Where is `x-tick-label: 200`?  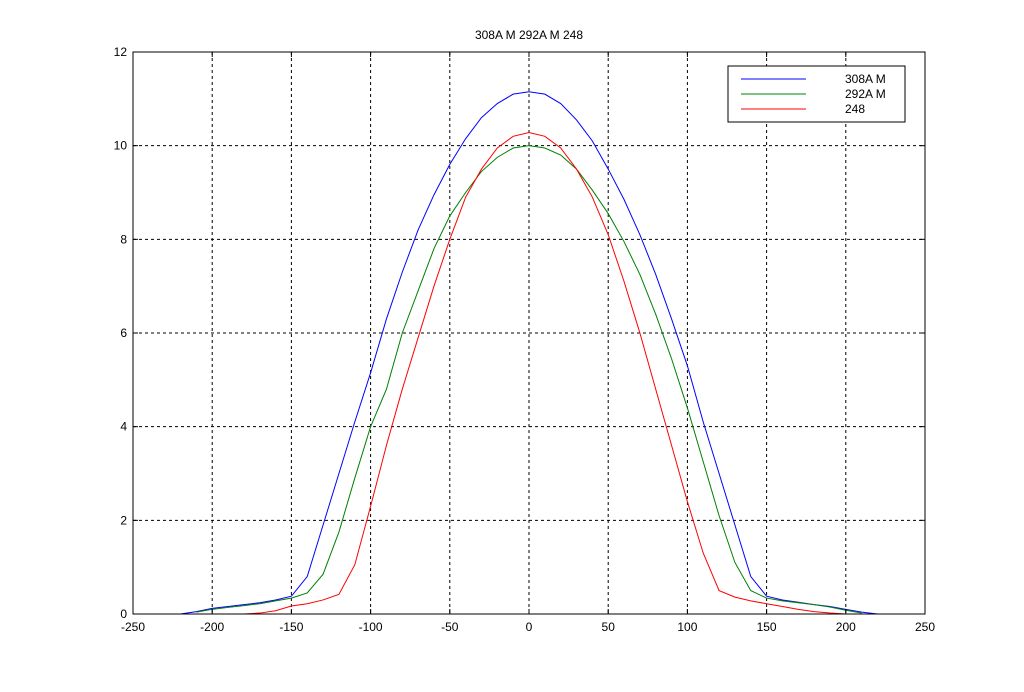 x-tick-label: 200 is located at coordinates (846, 627).